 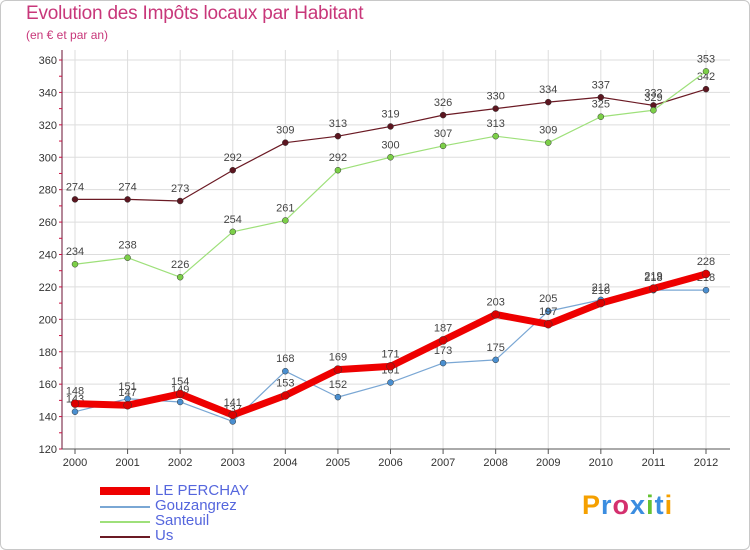 What do you see at coordinates (285, 208) in the screenshot?
I see `data-label-santeuil: 261` at bounding box center [285, 208].